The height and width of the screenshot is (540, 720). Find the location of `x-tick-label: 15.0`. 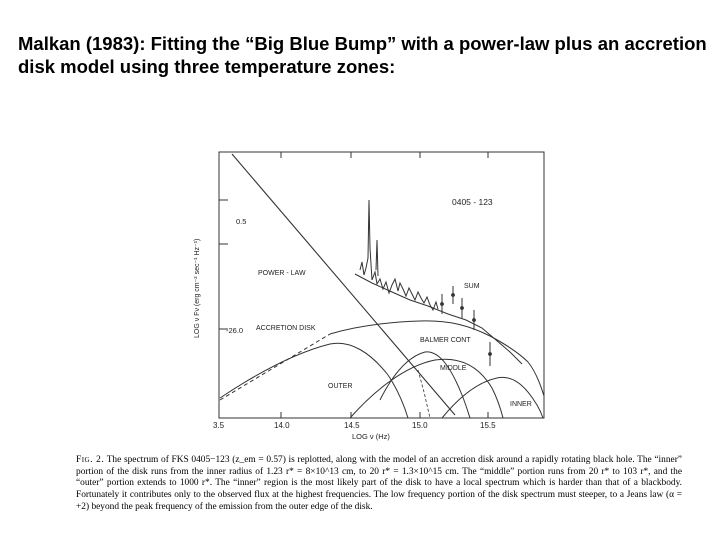

x-tick-label: 15.0 is located at coordinates (420, 425).